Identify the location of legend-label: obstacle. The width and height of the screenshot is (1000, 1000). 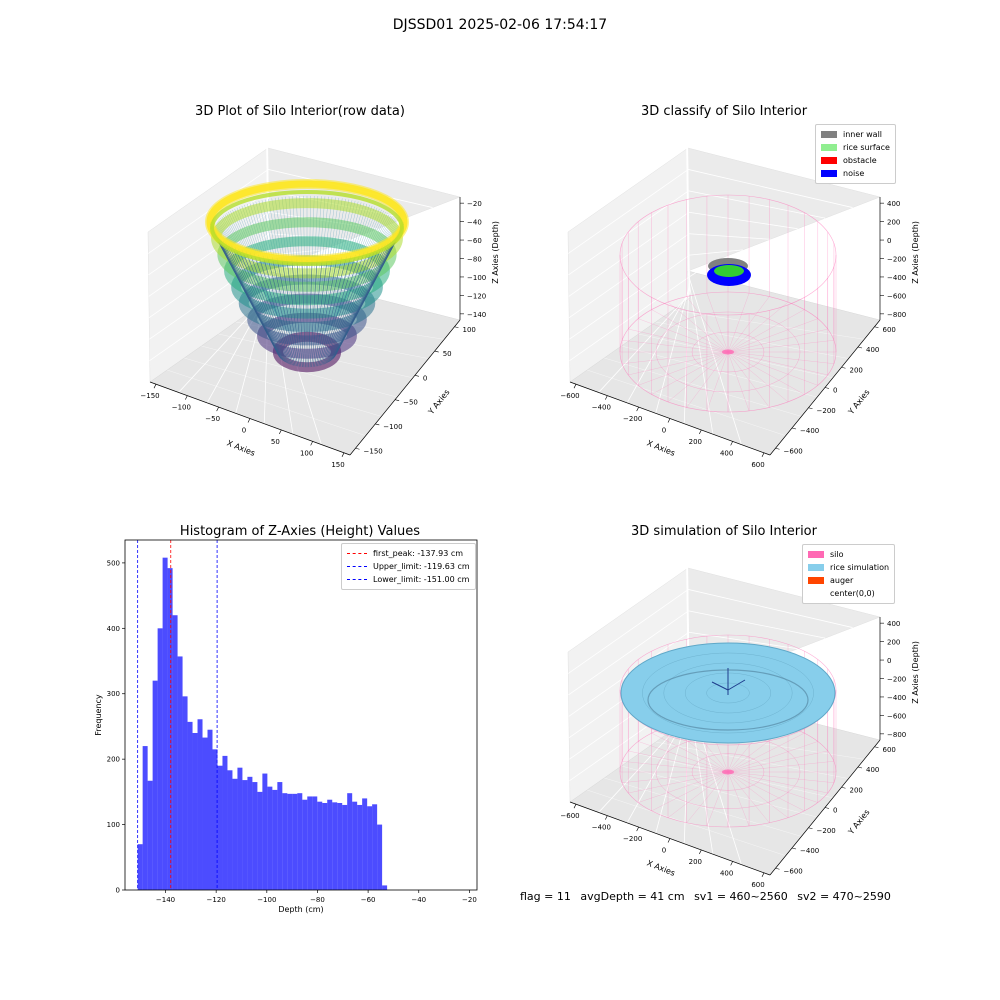
(860, 160).